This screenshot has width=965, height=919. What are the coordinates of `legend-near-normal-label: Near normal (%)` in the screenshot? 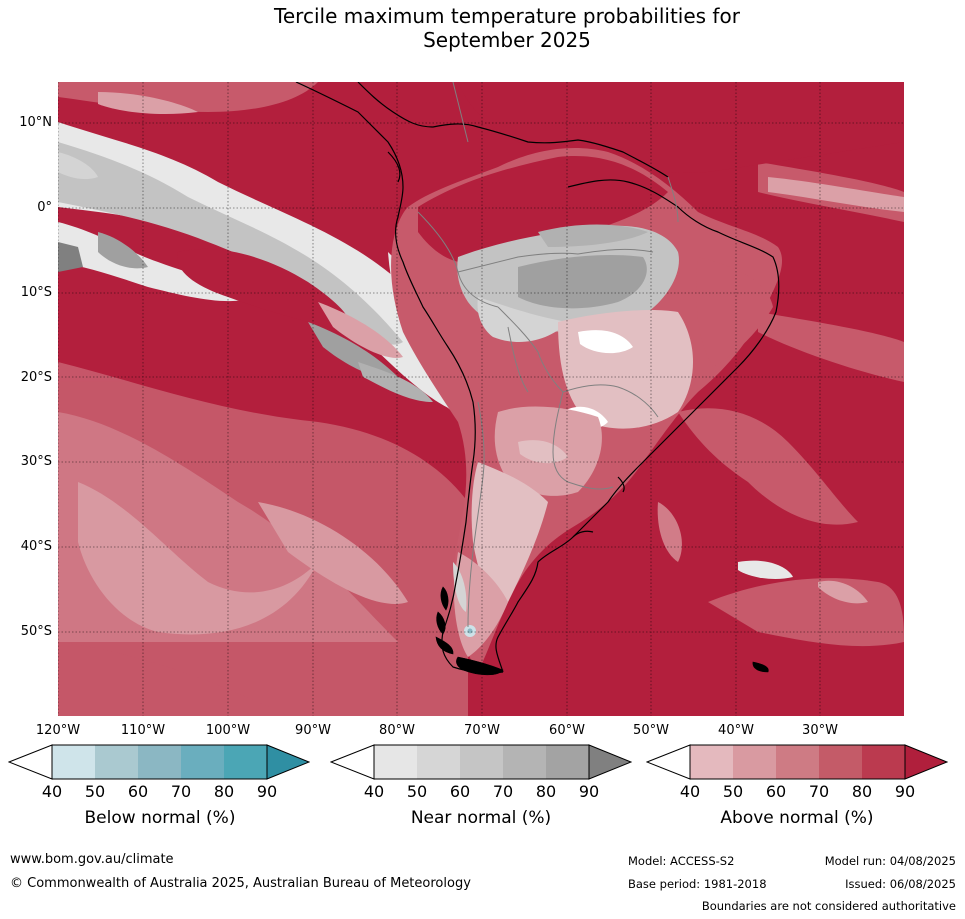 It's located at (481, 818).